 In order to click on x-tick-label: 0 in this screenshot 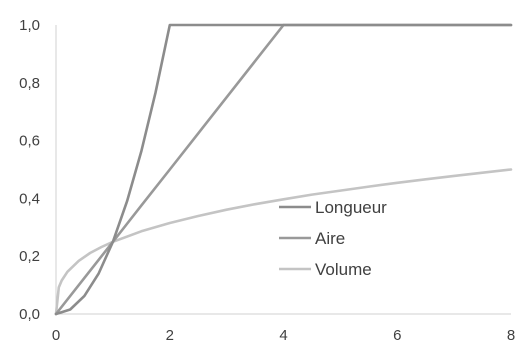, I will do `click(56, 335)`.